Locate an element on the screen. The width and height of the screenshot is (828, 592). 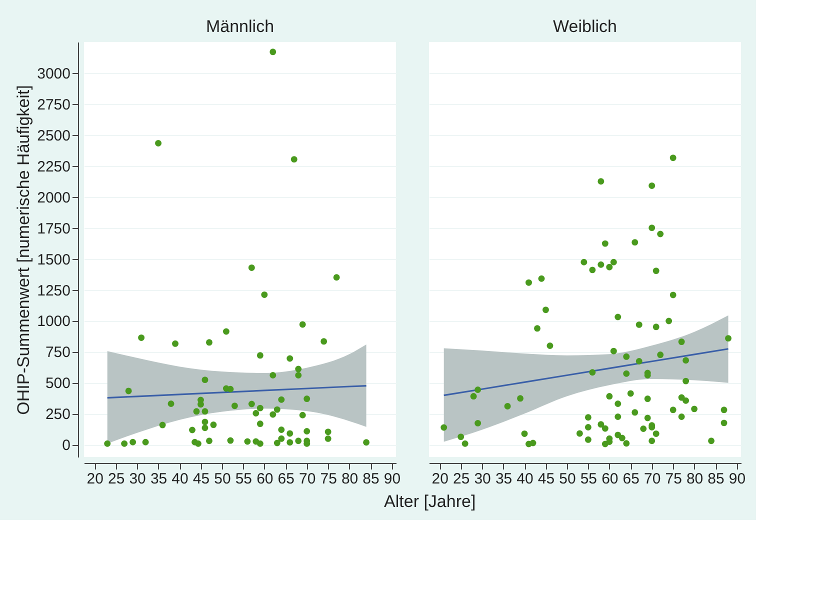
y-tick-label: 2500 is located at coordinates (53, 135).